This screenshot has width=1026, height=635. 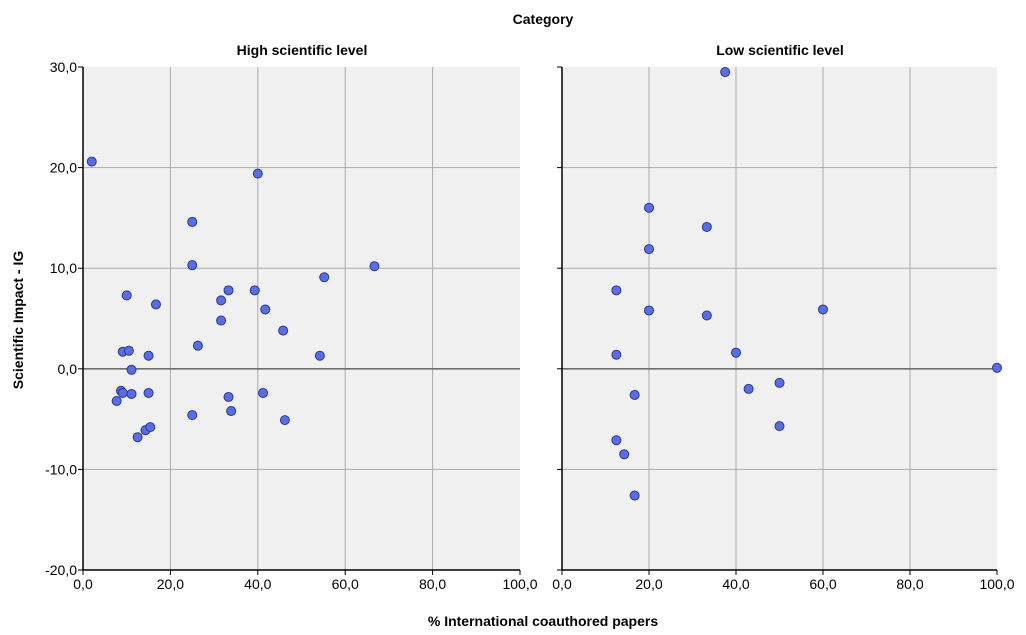 I want to click on panel-title-low: Low scientific level, so click(x=780, y=50).